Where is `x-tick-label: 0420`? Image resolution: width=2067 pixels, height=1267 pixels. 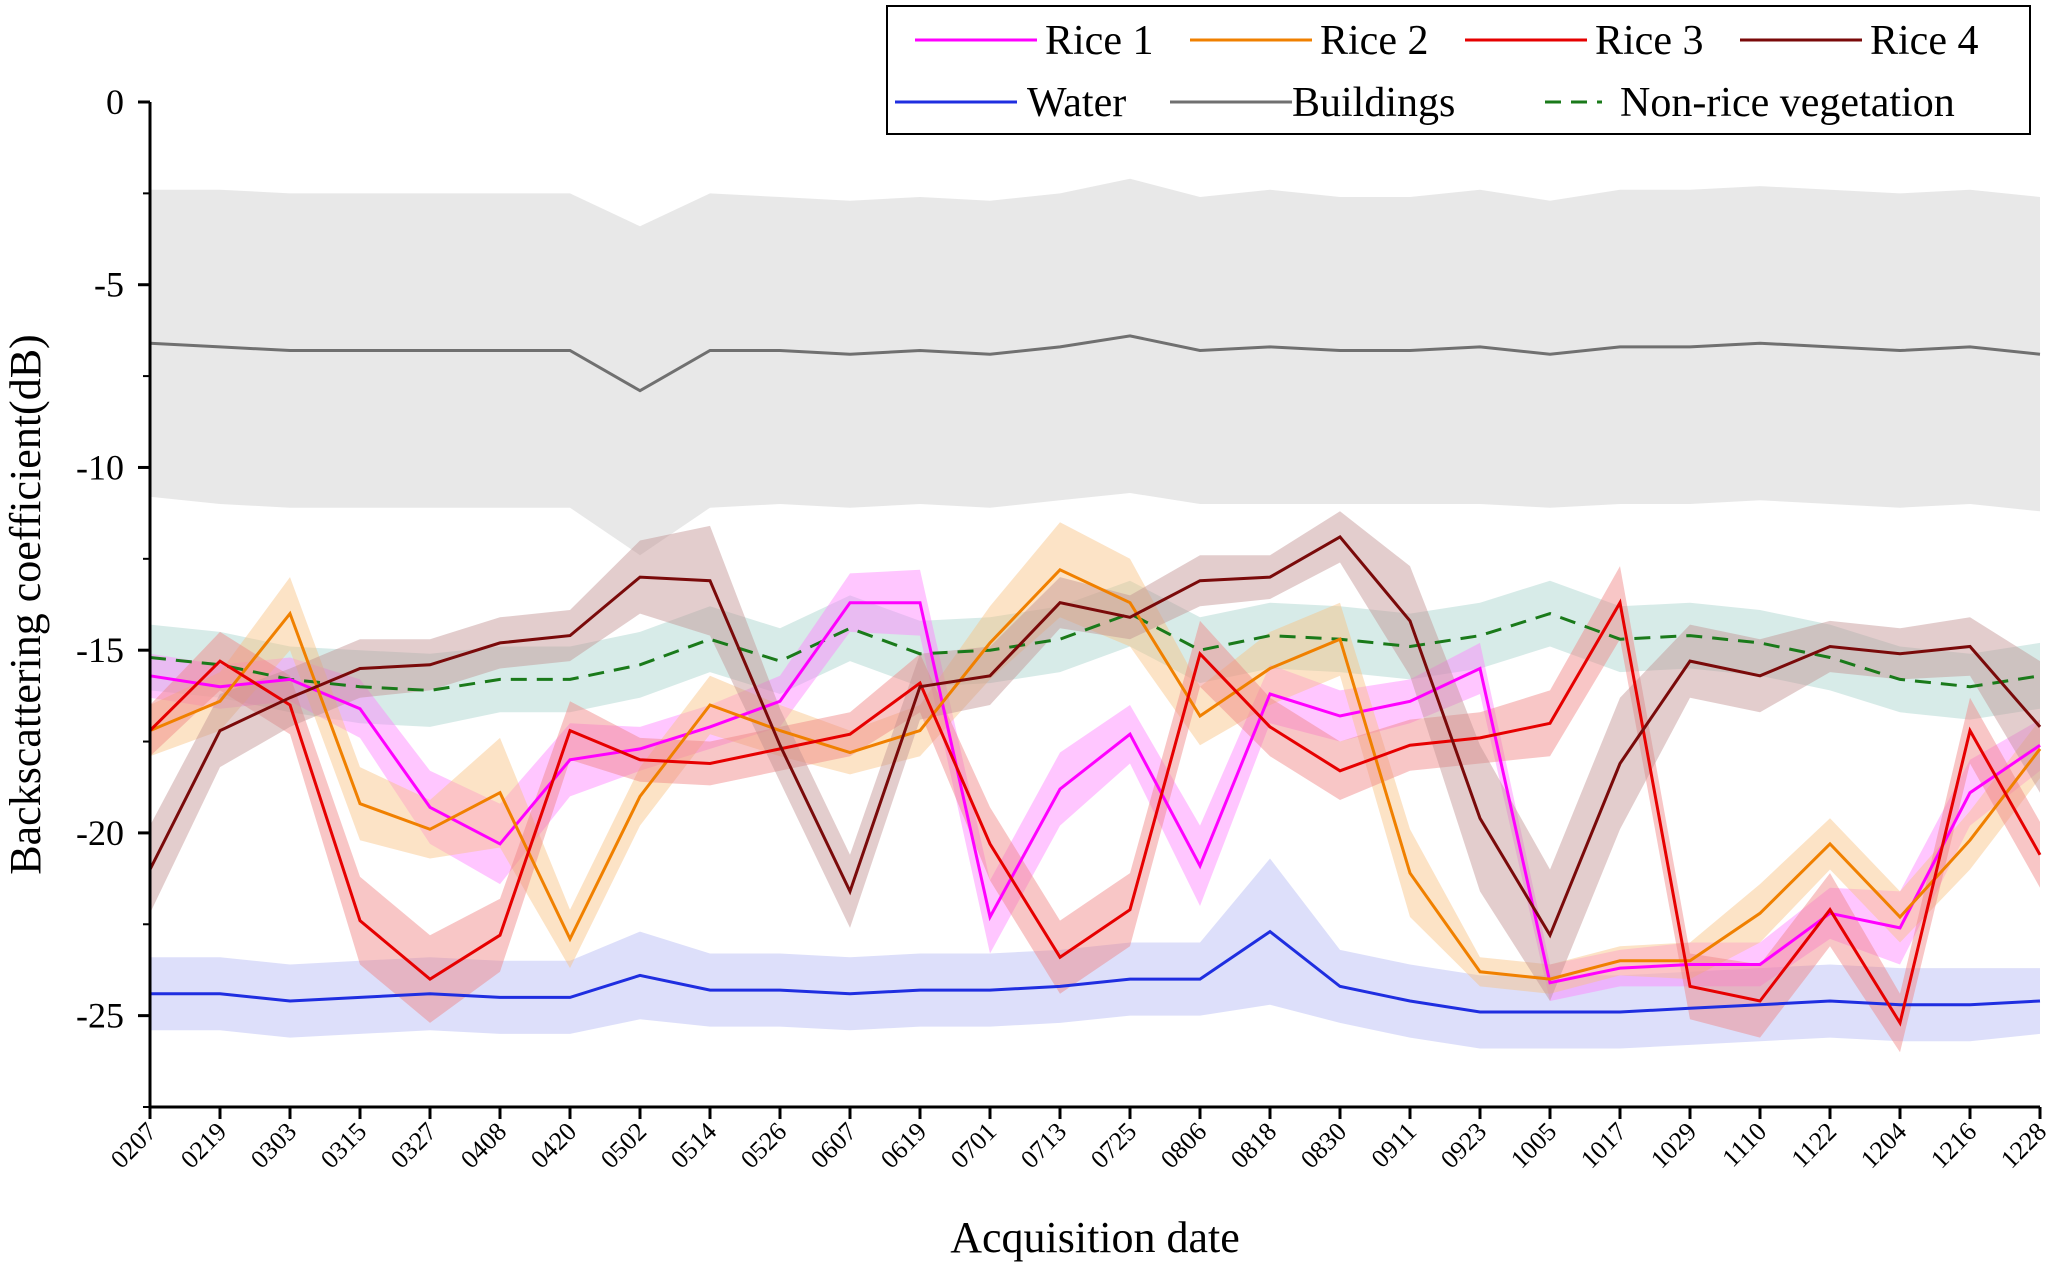
x-tick-label: 0420 is located at coordinates (553, 1145).